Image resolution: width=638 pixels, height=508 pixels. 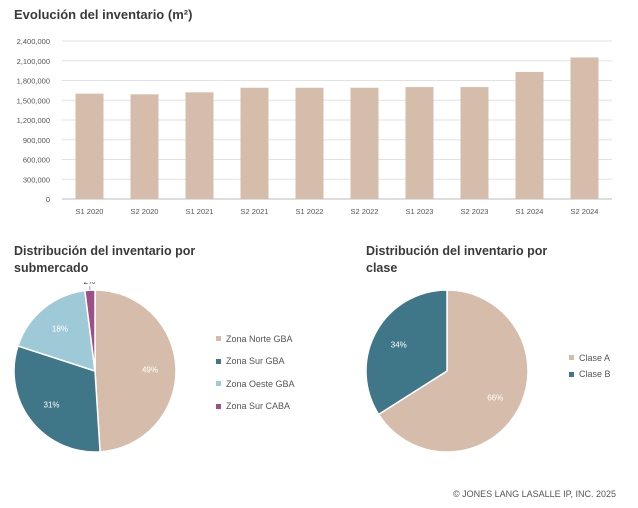 I want to click on y-tick-label: 0, so click(x=48, y=199).